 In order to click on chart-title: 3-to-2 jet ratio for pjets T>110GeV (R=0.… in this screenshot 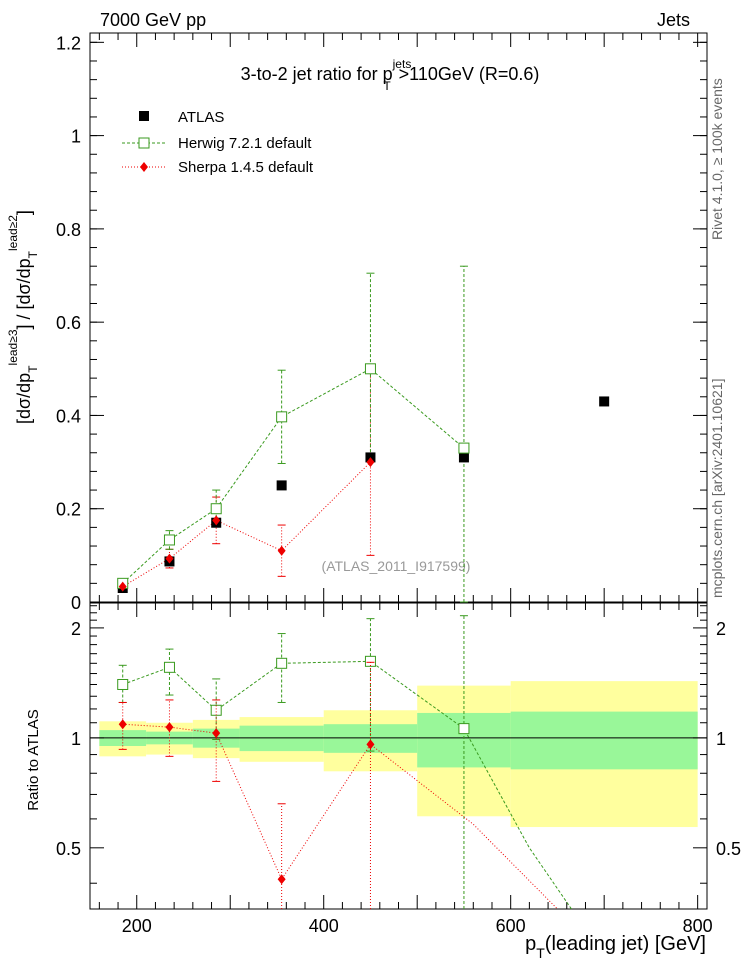, I will do `click(390, 75)`.